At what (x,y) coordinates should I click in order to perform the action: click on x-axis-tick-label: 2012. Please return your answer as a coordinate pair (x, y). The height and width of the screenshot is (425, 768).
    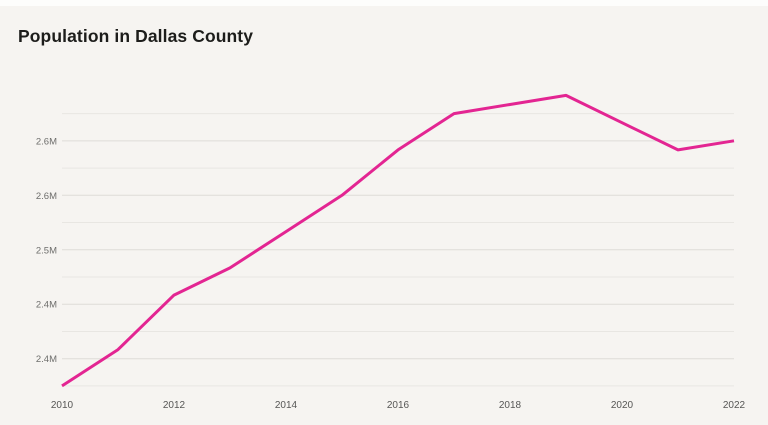
    Looking at the image, I should click on (174, 405).